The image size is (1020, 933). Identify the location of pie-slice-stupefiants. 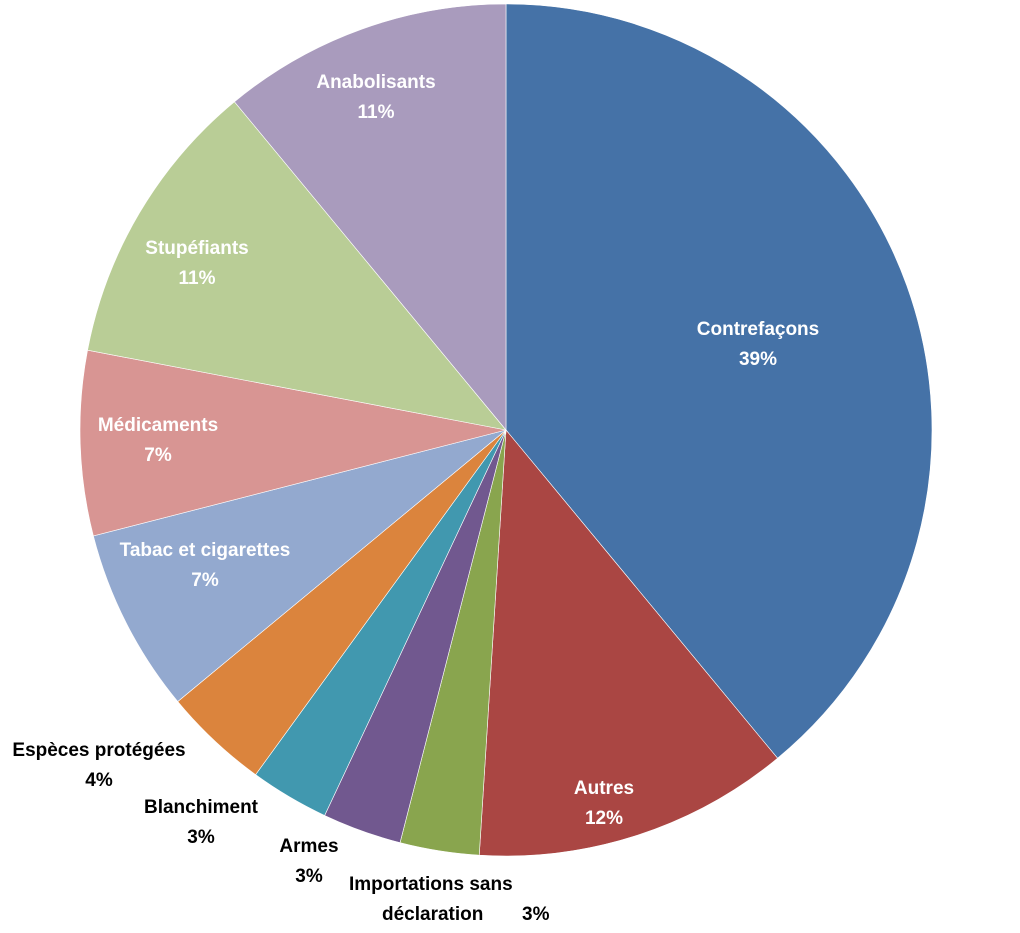
(297, 266).